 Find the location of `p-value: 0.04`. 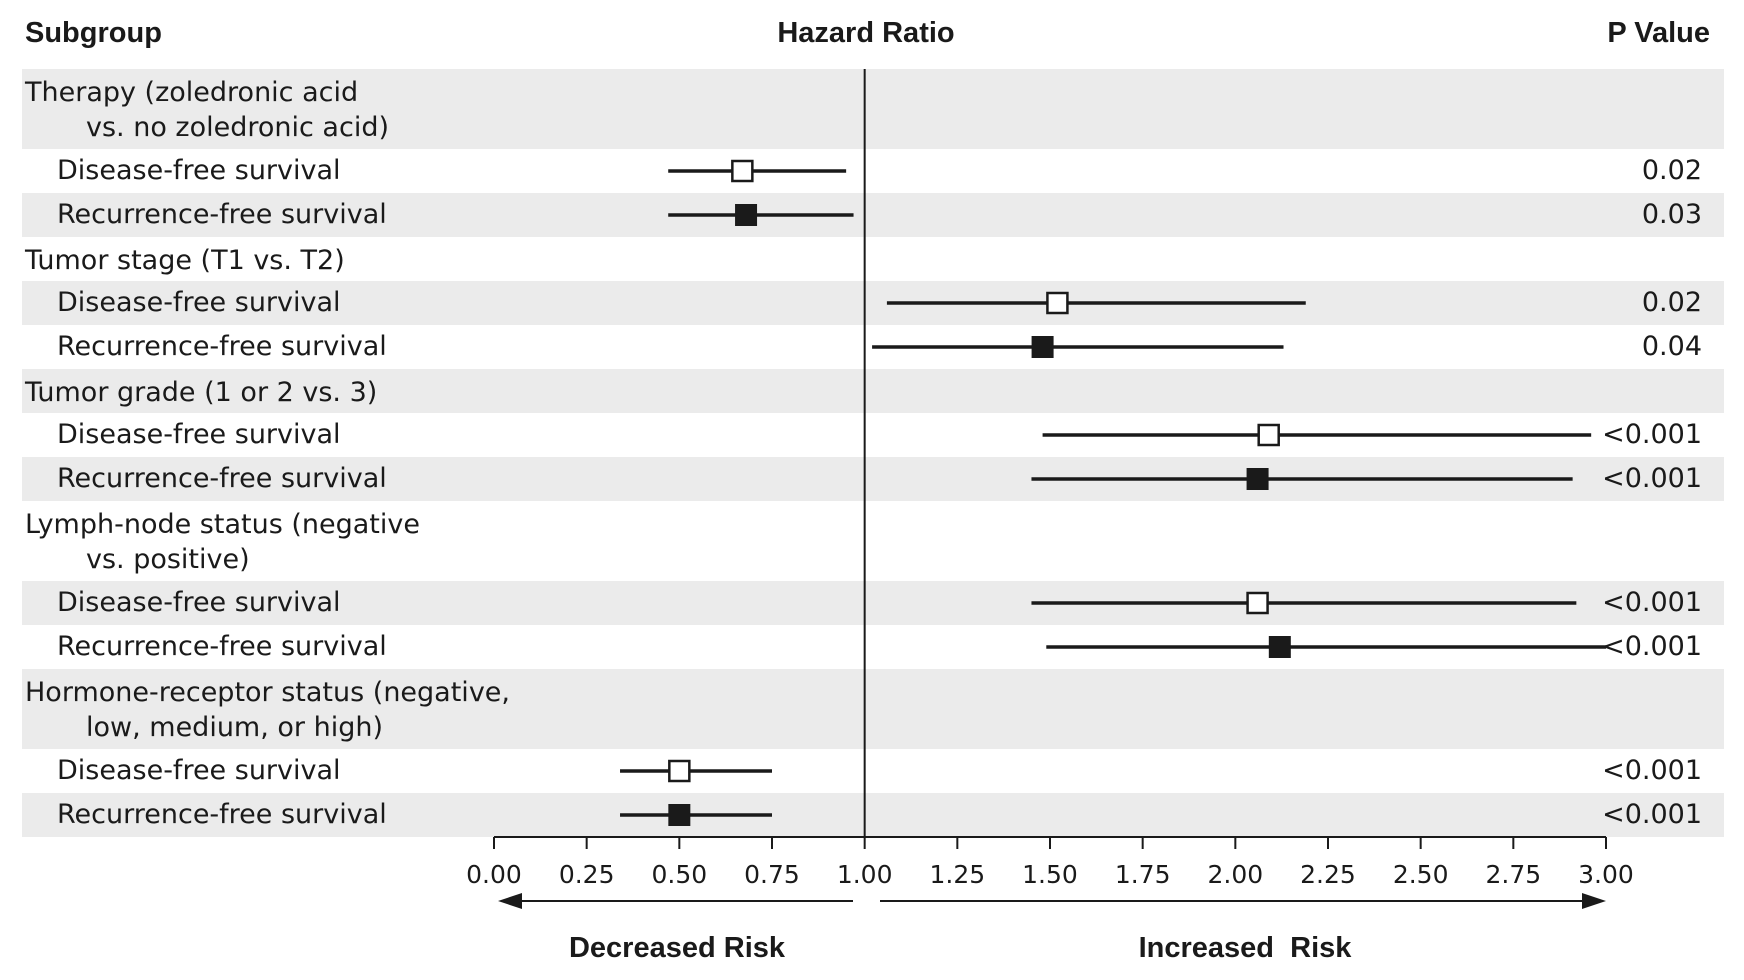

p-value: 0.04 is located at coordinates (1672, 346).